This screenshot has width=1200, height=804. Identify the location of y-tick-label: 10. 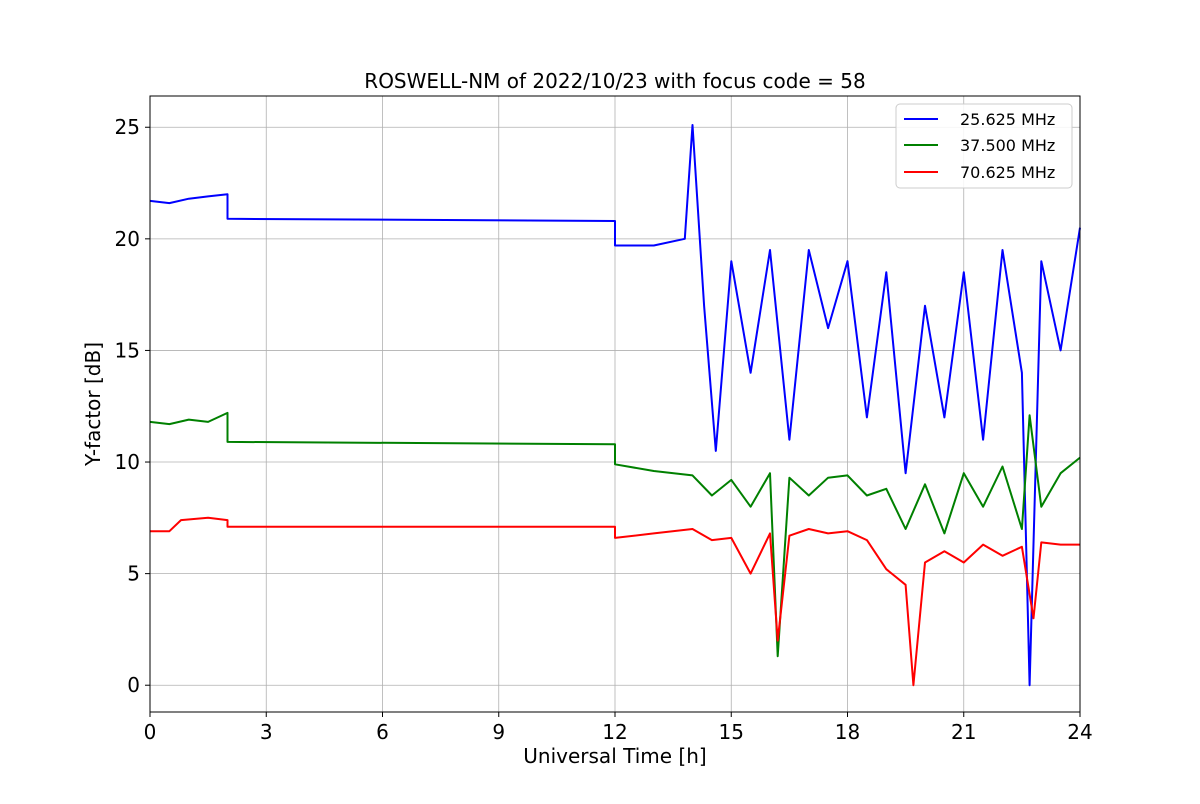
(127, 462).